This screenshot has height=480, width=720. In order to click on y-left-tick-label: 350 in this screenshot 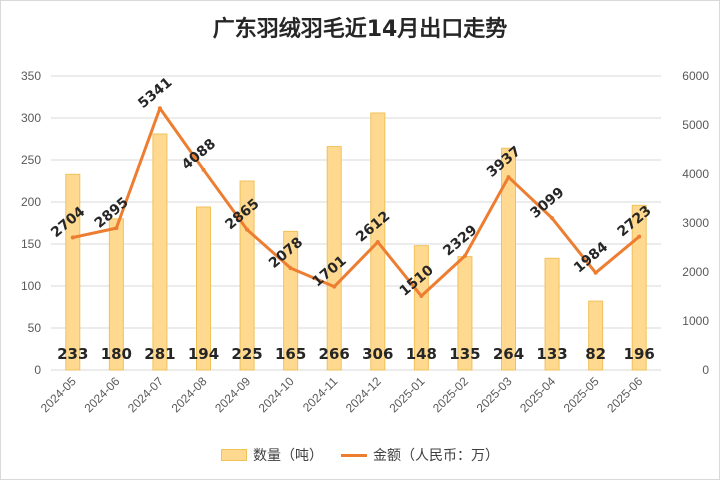, I will do `click(31, 76)`.